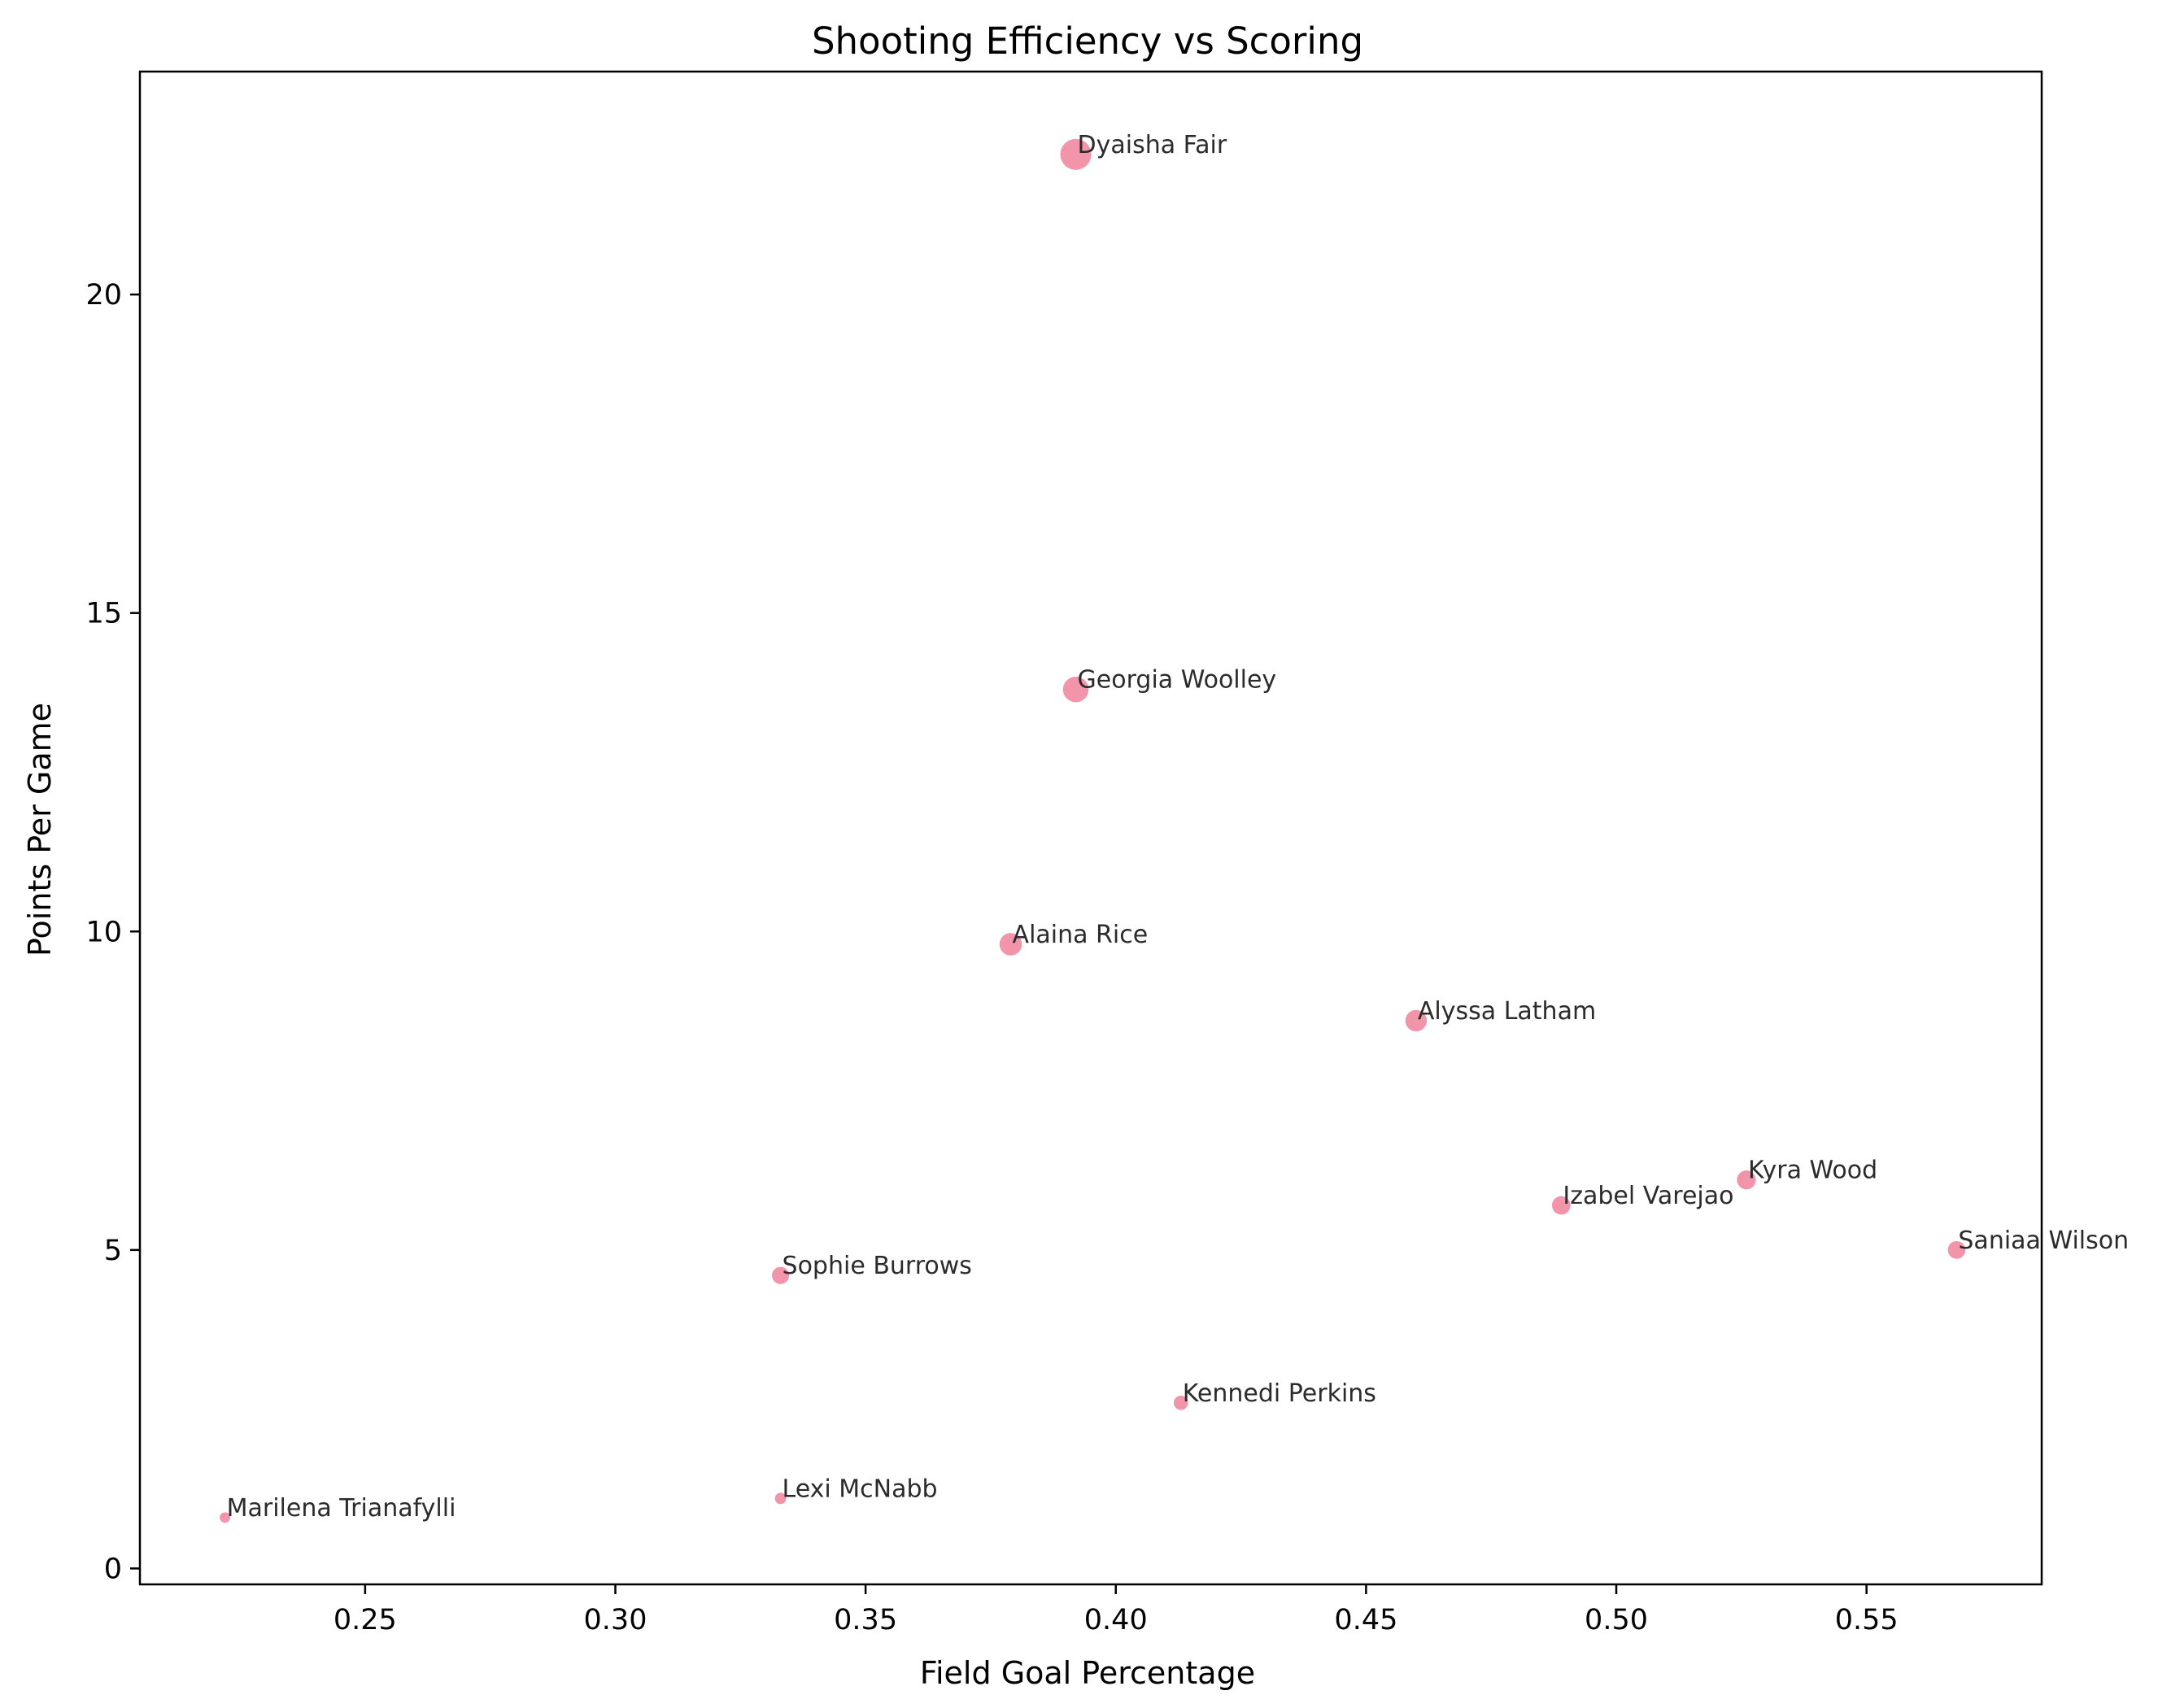 The width and height of the screenshot is (2158, 1708). Describe the element at coordinates (1177, 680) in the screenshot. I see `data-point-label: Georgia Woolley` at that location.